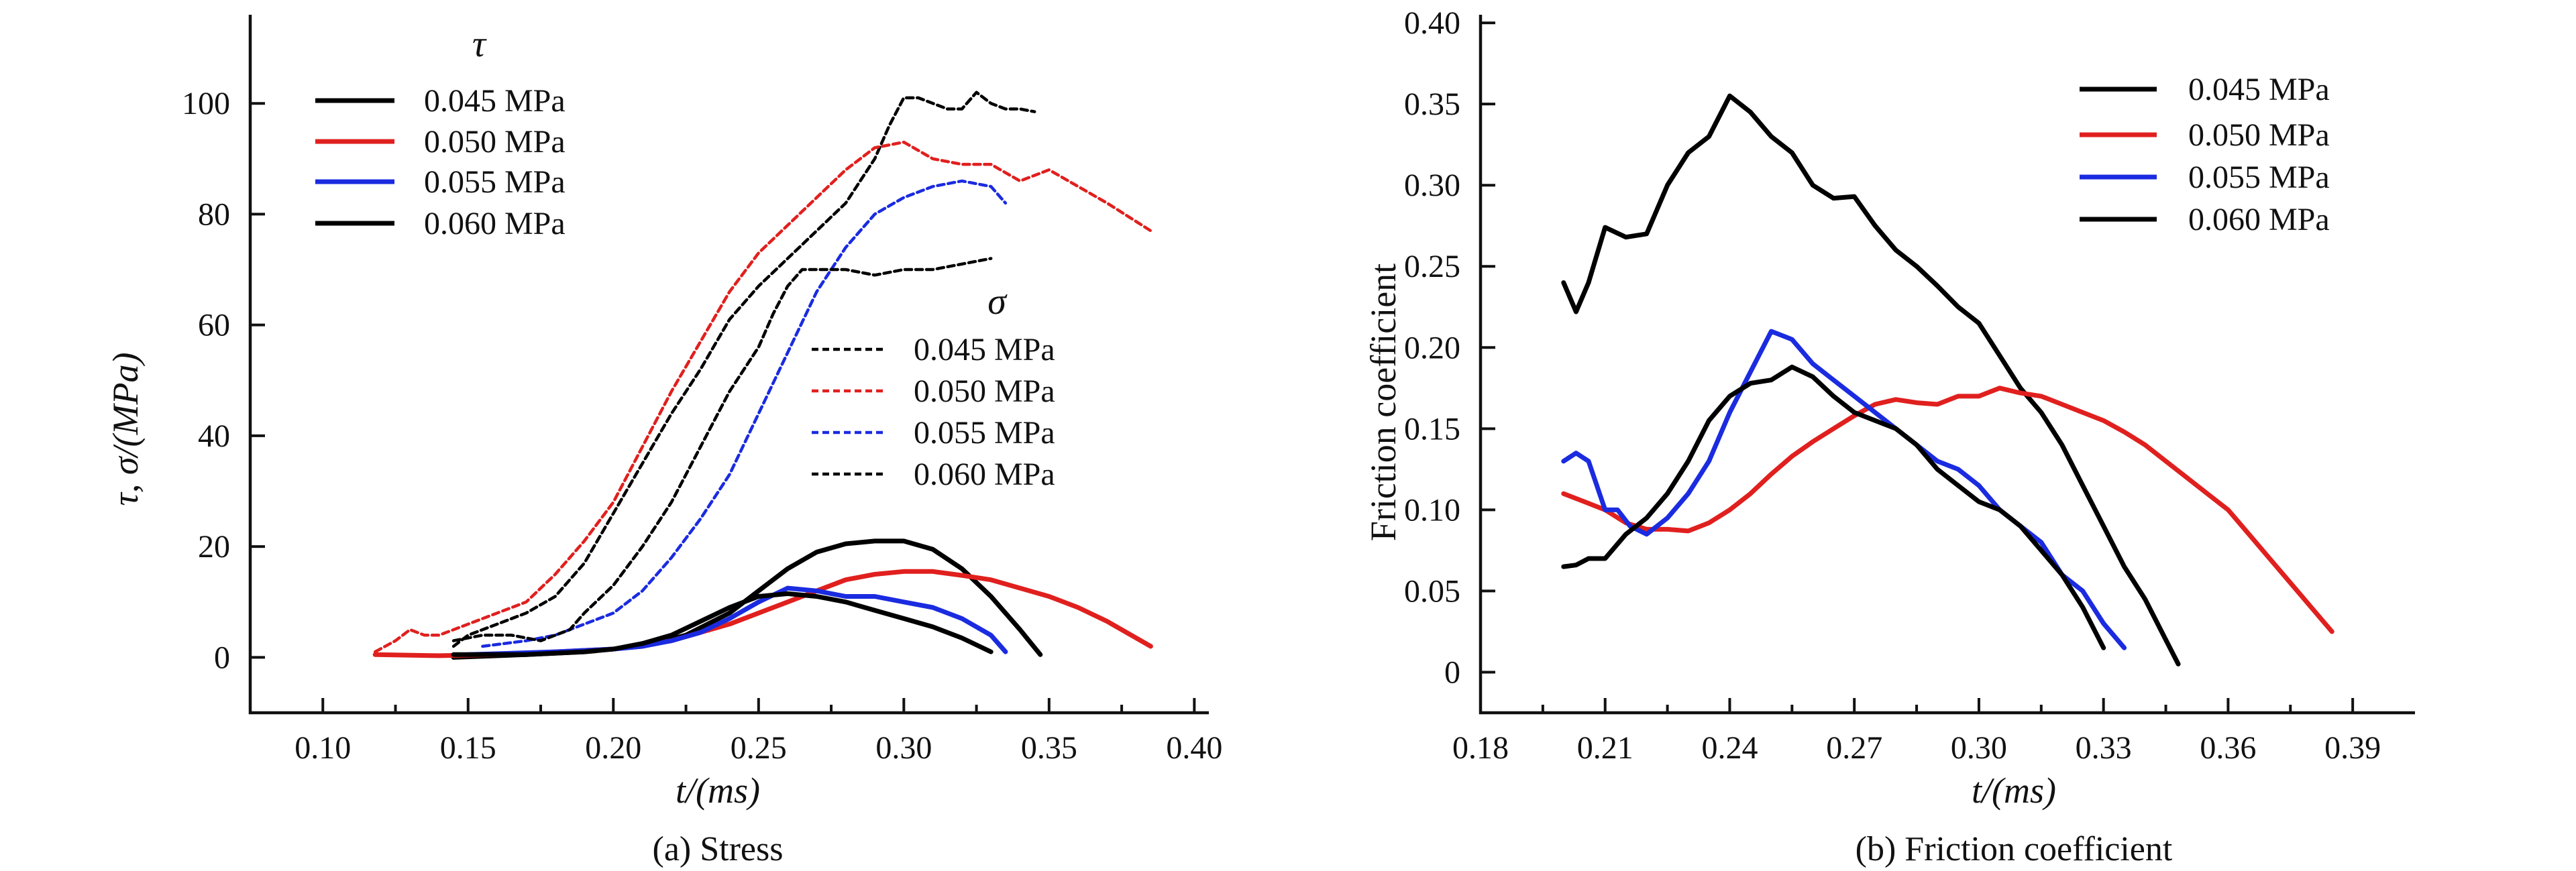  What do you see at coordinates (759, 748) in the screenshot?
I see `stress-xtick-label: 0.25` at bounding box center [759, 748].